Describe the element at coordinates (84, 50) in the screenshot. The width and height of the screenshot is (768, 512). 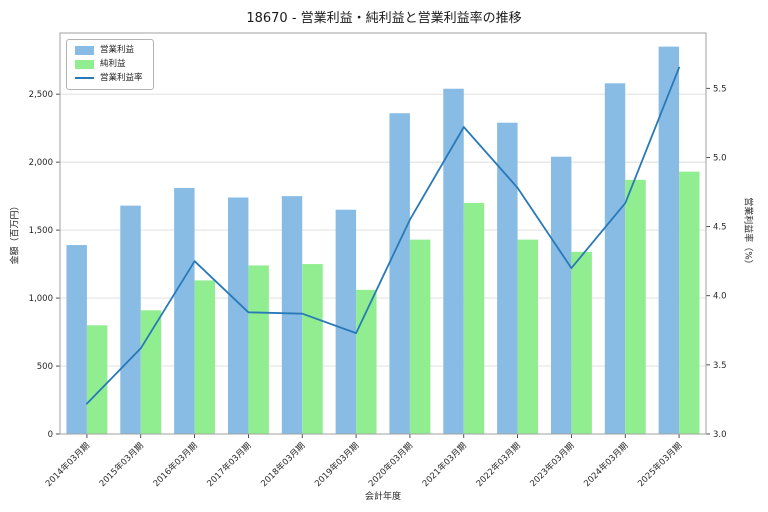
I see `legend-swatch-operating-profit` at that location.